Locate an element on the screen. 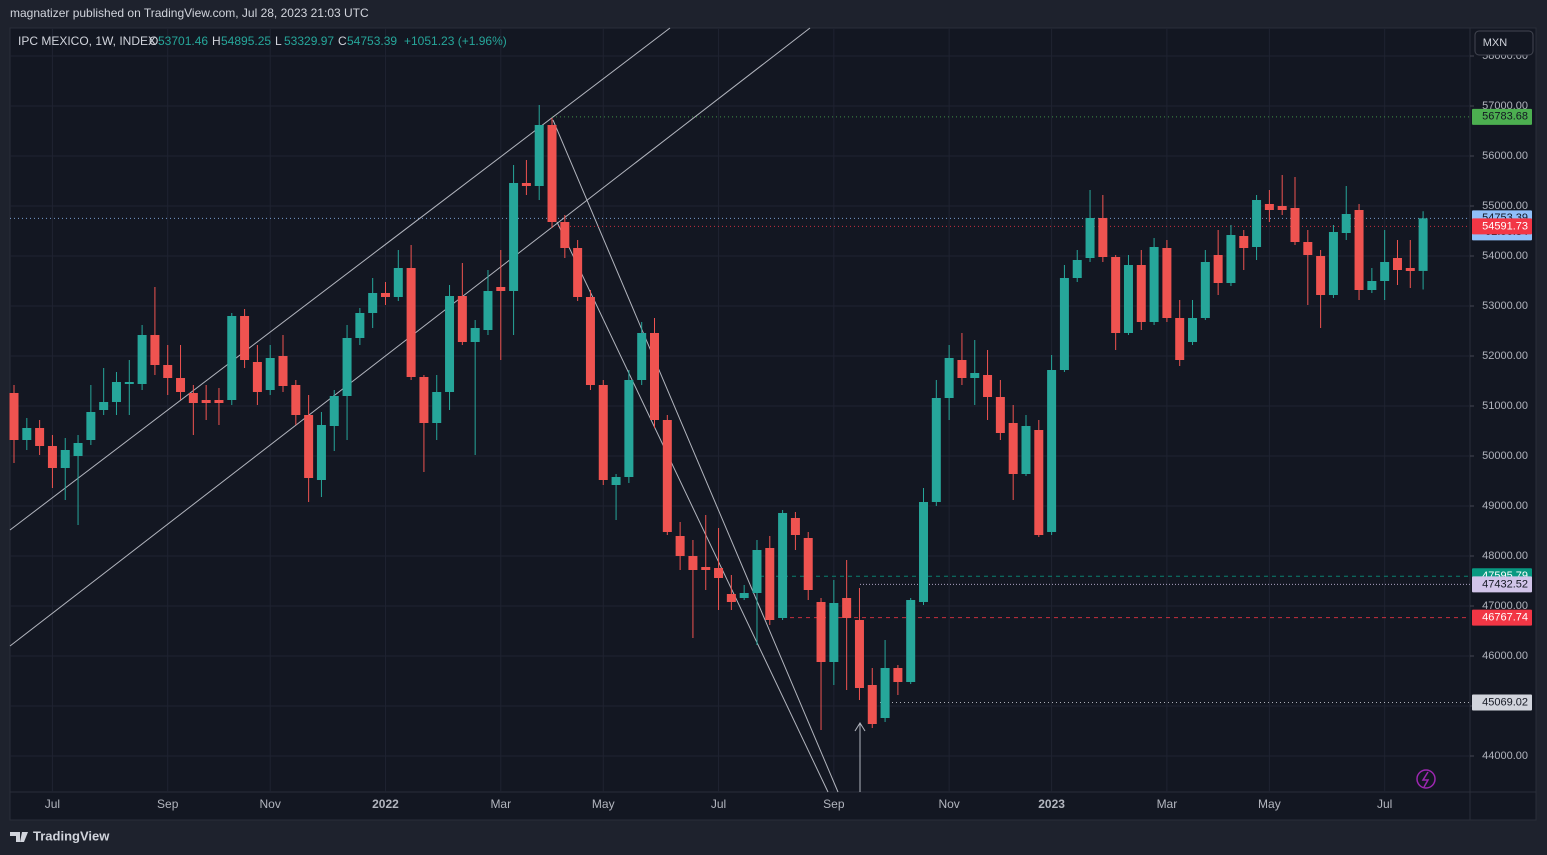 The image size is (1547, 855). ohlc-label: L is located at coordinates (278, 41).